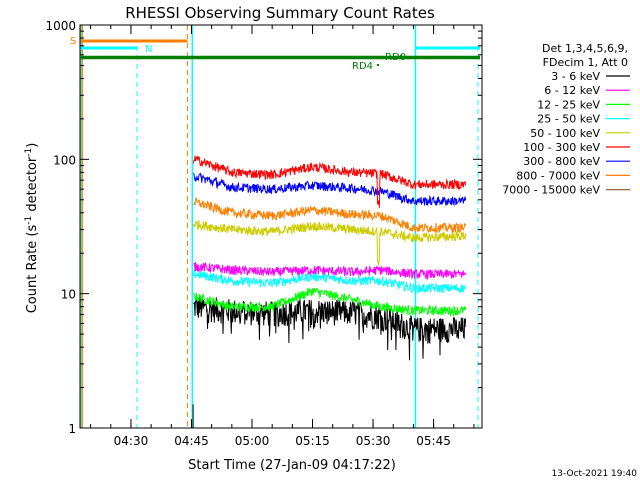  I want to click on series-line-300-800-kev, so click(330, 189).